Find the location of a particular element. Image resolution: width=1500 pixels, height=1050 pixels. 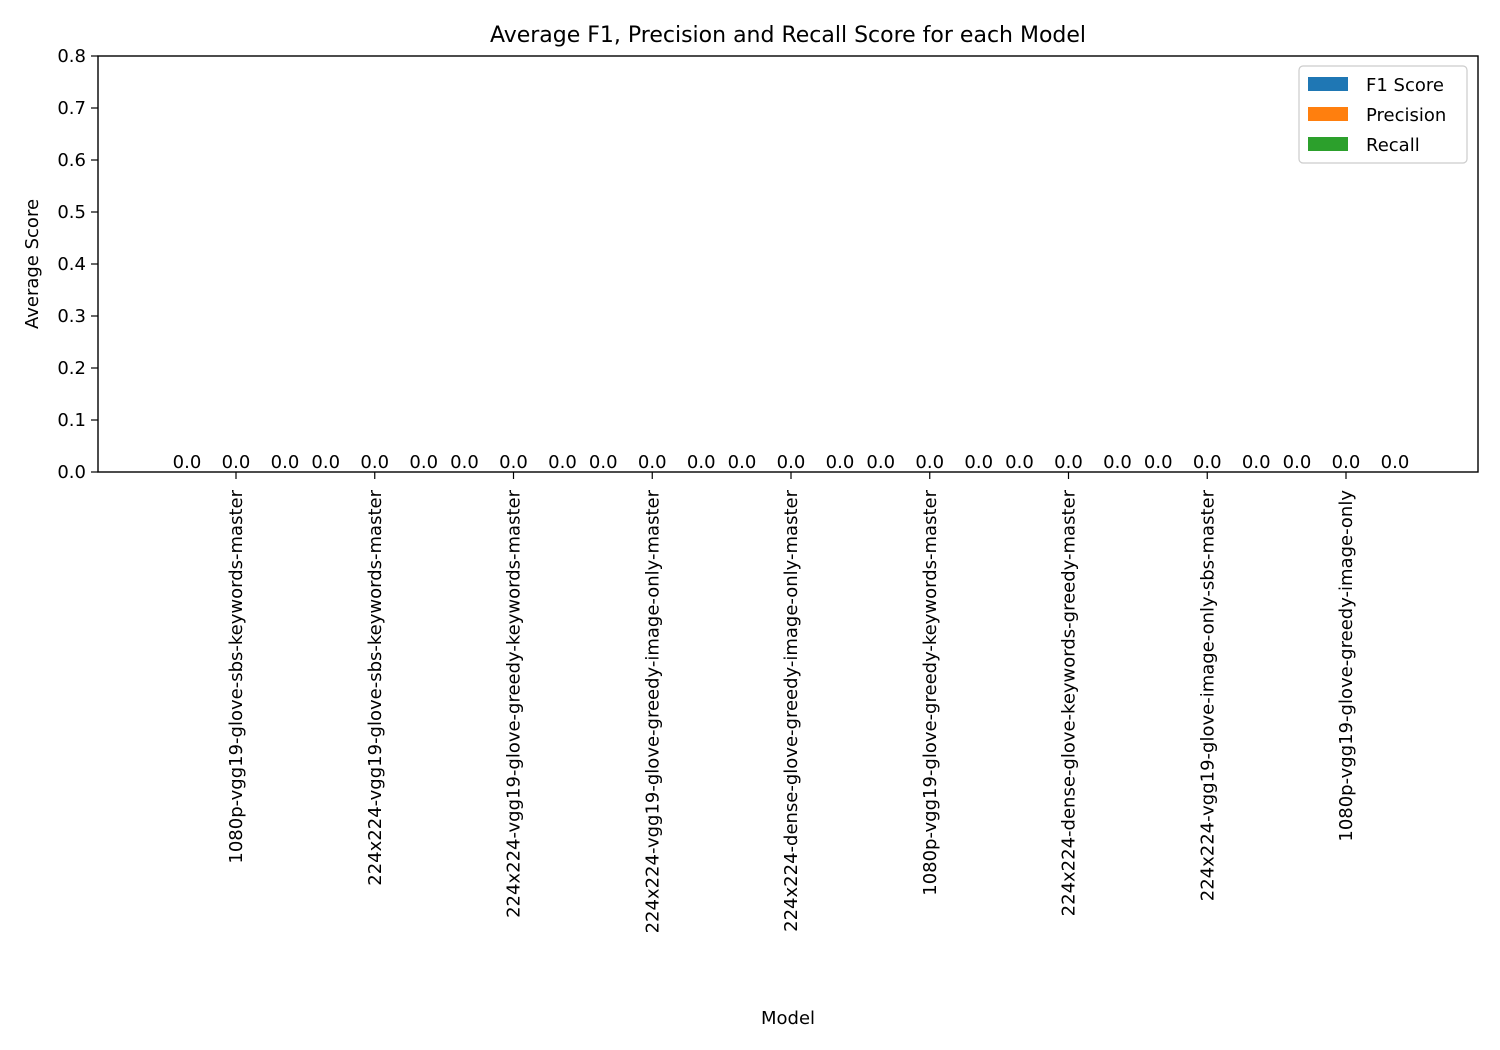

legend-label: F1 Score is located at coordinates (1405, 85).